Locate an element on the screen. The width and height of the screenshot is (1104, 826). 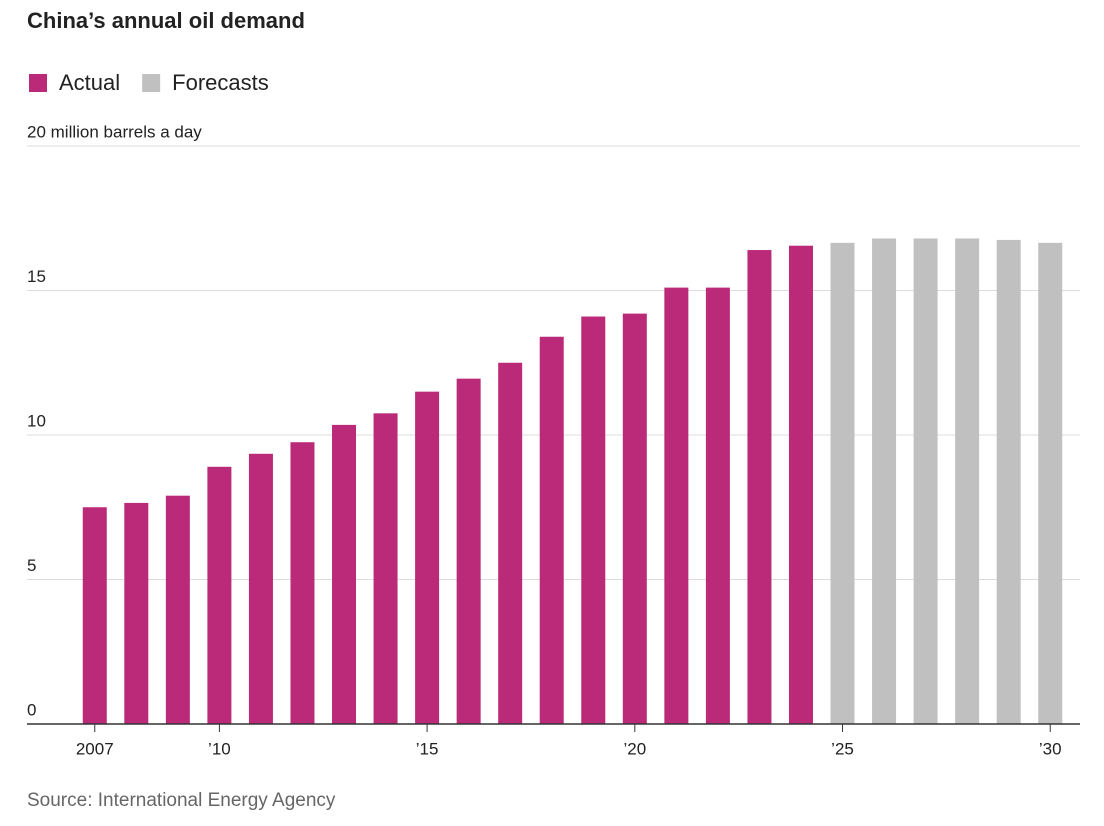
chart-title: China’s annual oil demand is located at coordinates (166, 20).